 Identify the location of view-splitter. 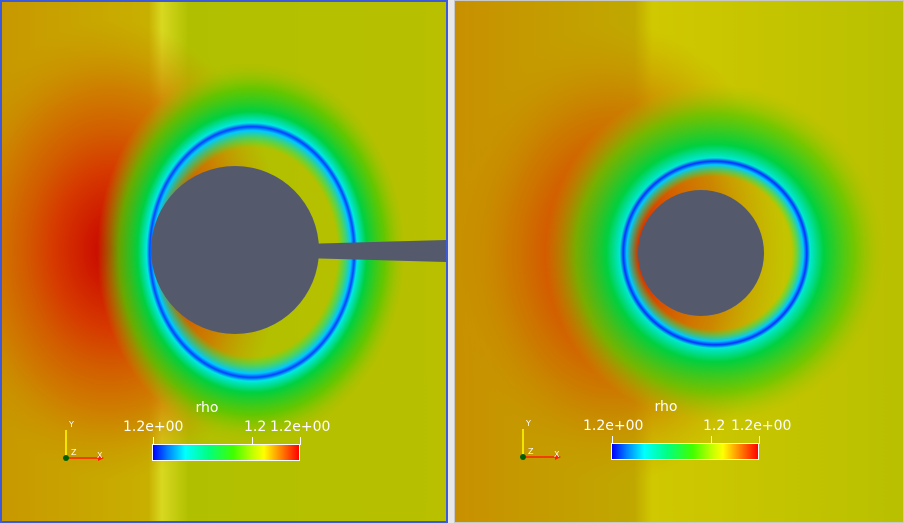
(451, 261).